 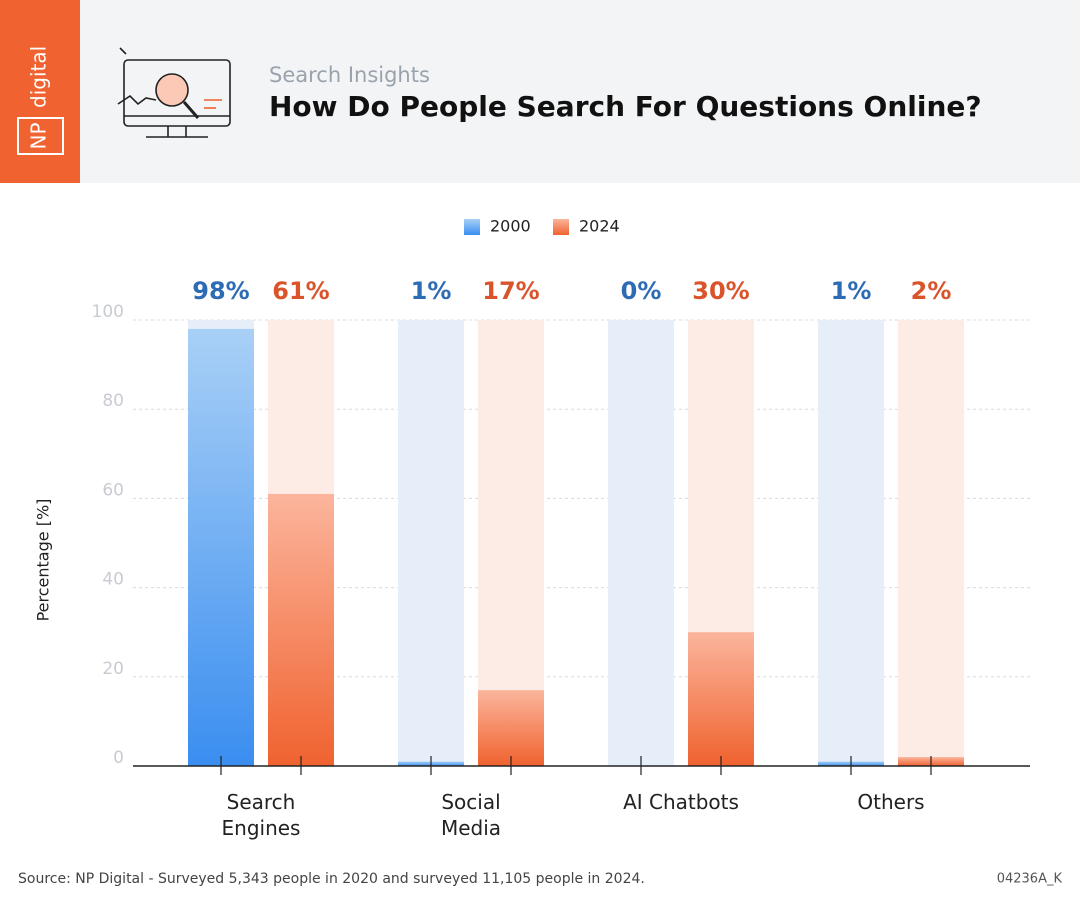 I want to click on x-tick-label: Search Engines, so click(x=261, y=815).